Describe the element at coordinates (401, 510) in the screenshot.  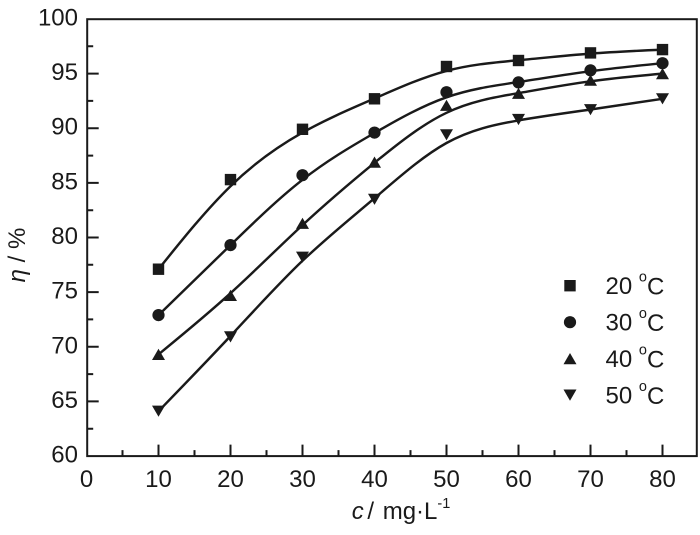
I see `svg-text: c / mg·L-1` at that location.